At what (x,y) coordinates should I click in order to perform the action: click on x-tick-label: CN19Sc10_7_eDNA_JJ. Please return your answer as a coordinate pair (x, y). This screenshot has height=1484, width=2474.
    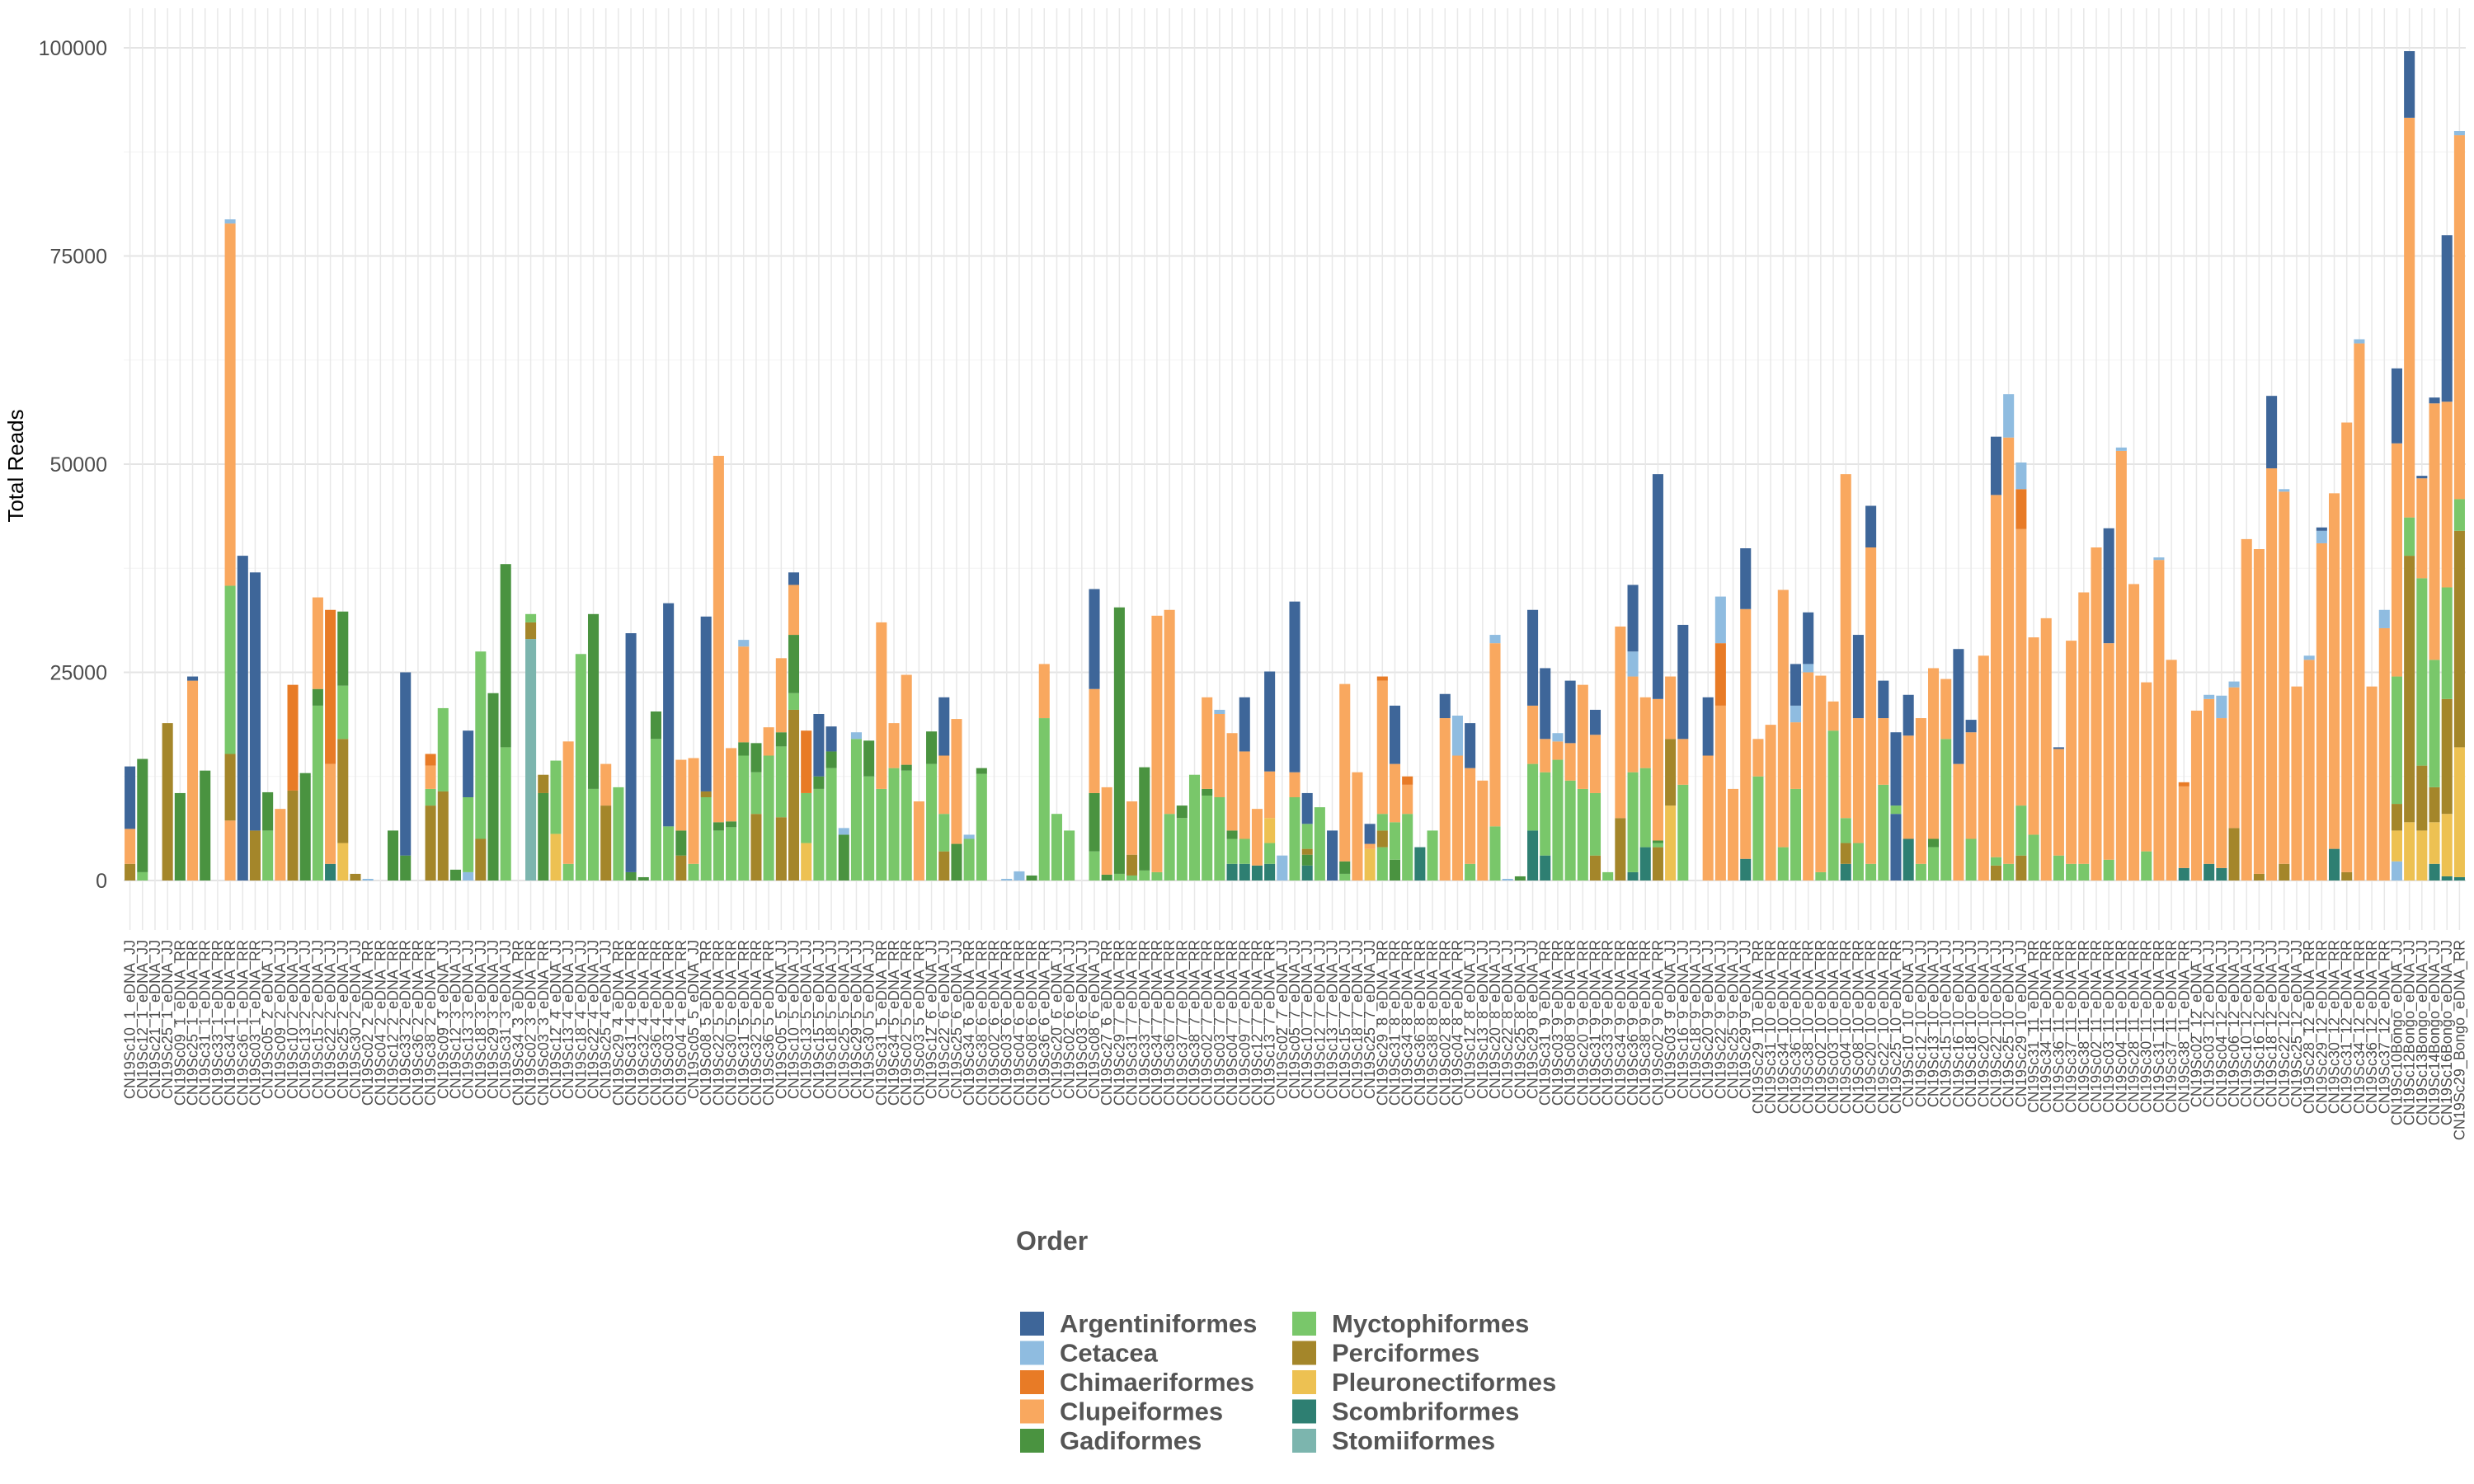
    Looking at the image, I should click on (1307, 1019).